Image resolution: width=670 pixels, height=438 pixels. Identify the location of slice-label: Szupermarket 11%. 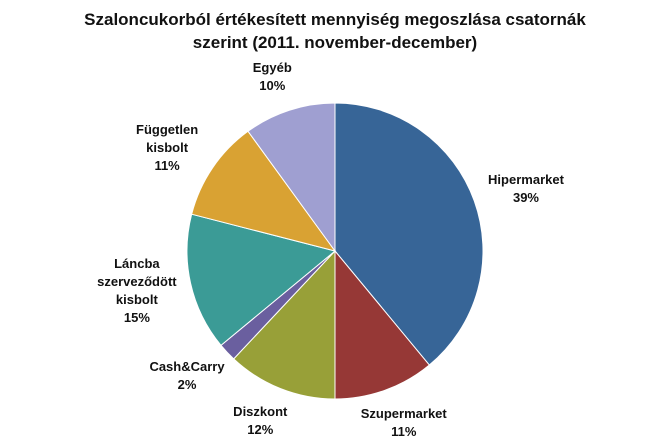
(404, 421).